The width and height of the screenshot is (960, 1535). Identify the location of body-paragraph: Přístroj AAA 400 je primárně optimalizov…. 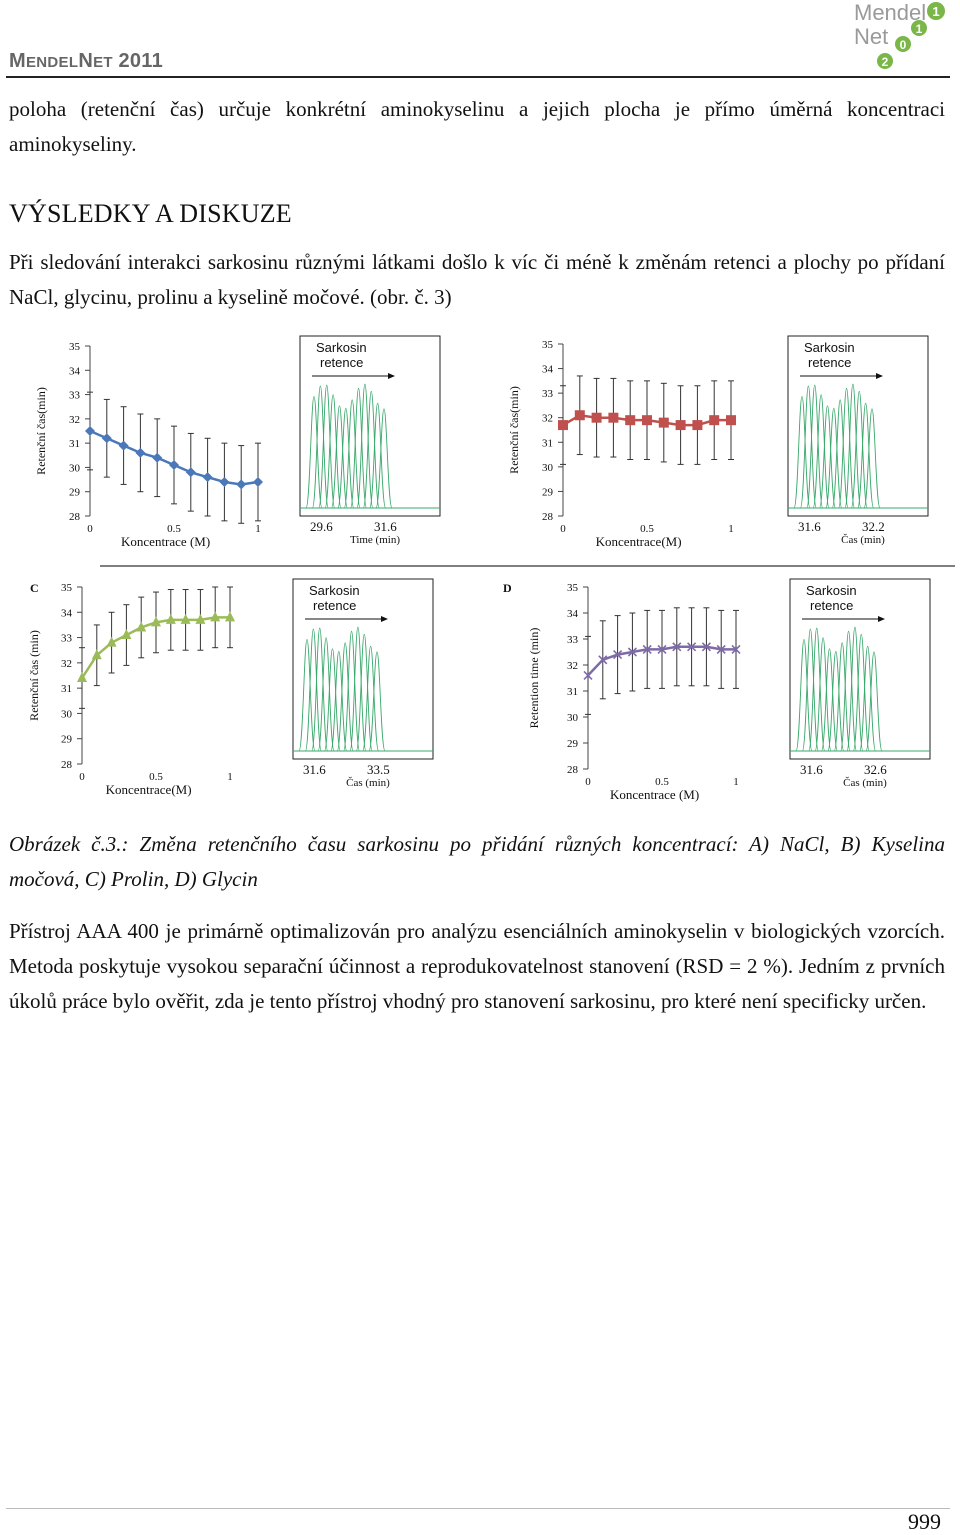
(477, 966).